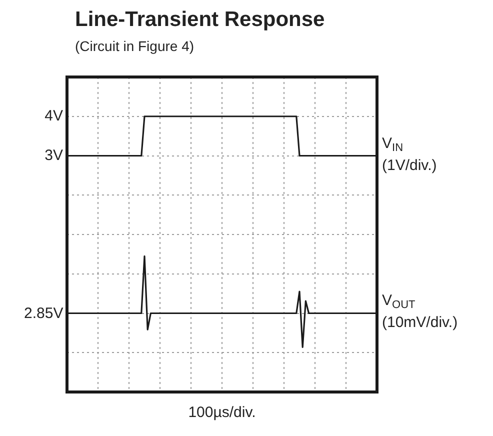  Describe the element at coordinates (399, 302) in the screenshot. I see `series-label: V$_{OUT}$` at that location.